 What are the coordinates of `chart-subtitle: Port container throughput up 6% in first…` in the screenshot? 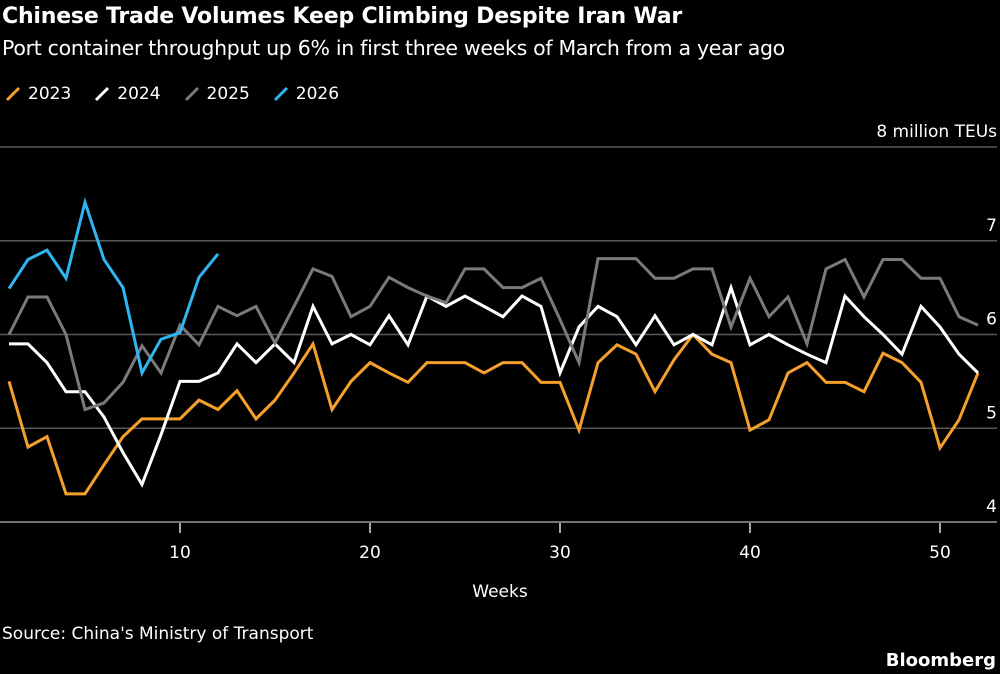 It's located at (393, 48).